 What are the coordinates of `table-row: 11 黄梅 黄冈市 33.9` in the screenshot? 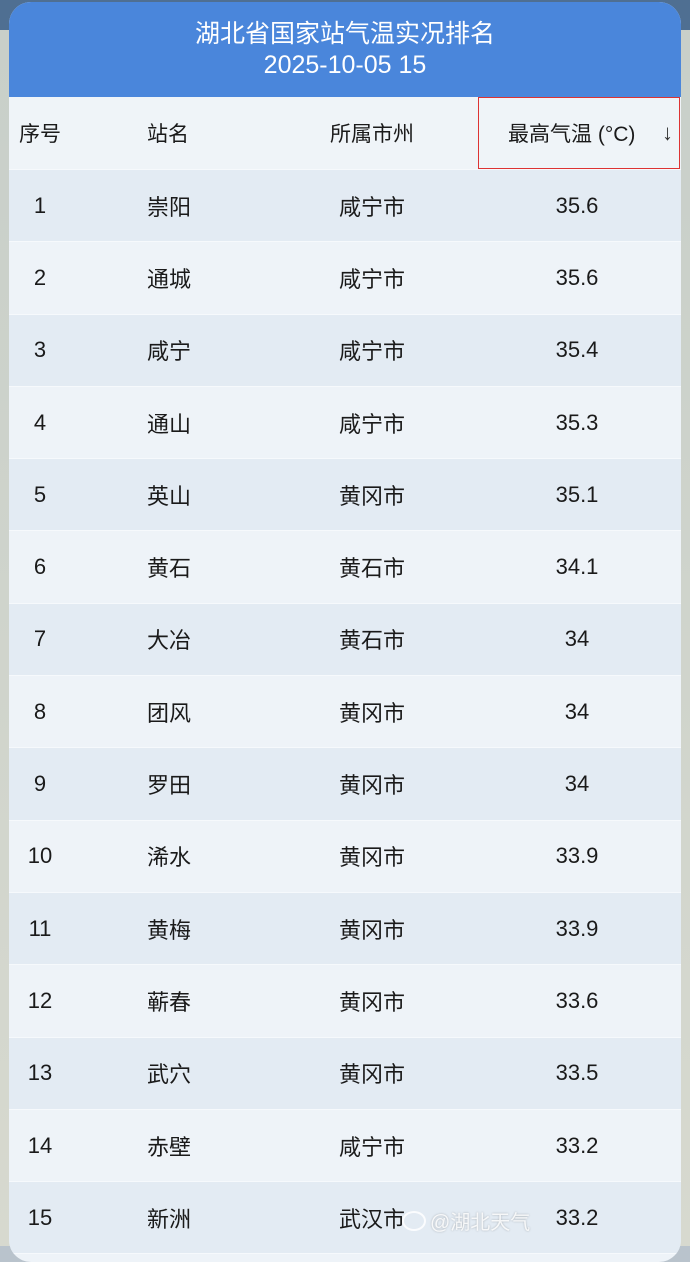 It's located at (345, 929).